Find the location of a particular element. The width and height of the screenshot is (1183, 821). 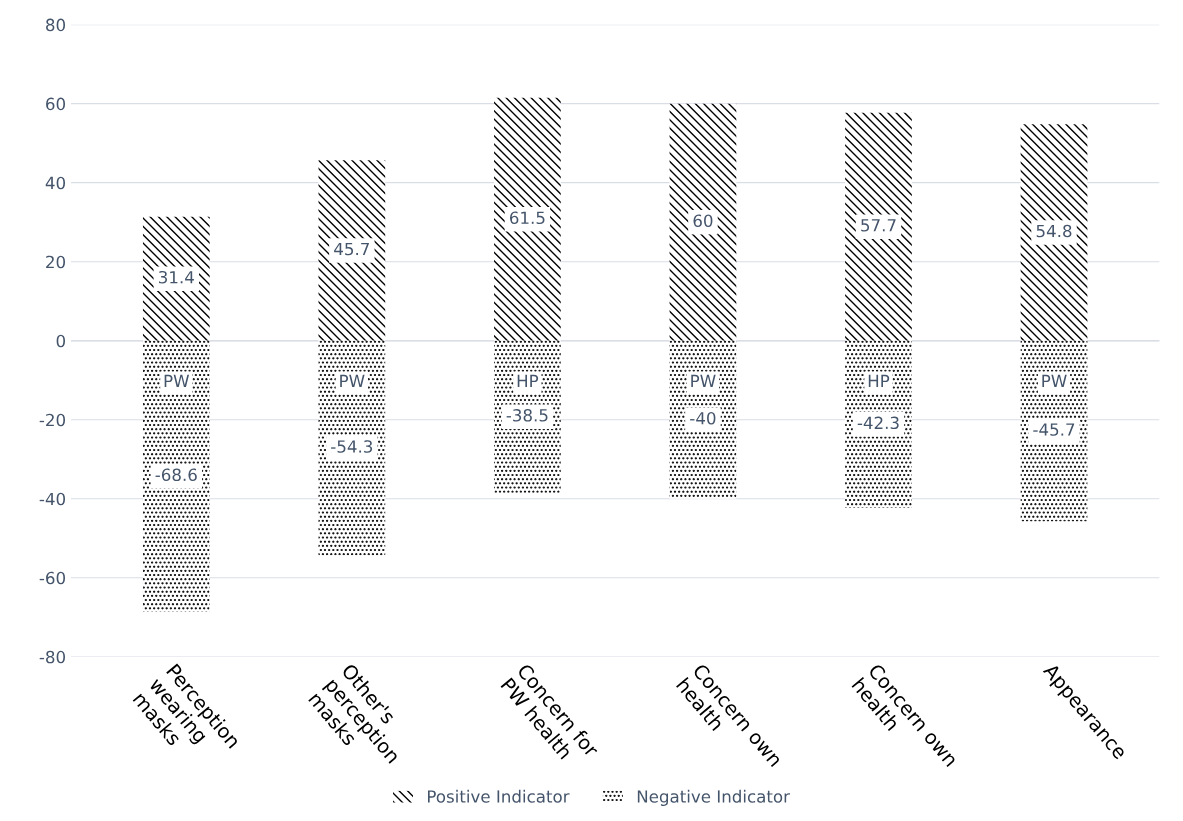

data-label: -38.5 is located at coordinates (527, 415).